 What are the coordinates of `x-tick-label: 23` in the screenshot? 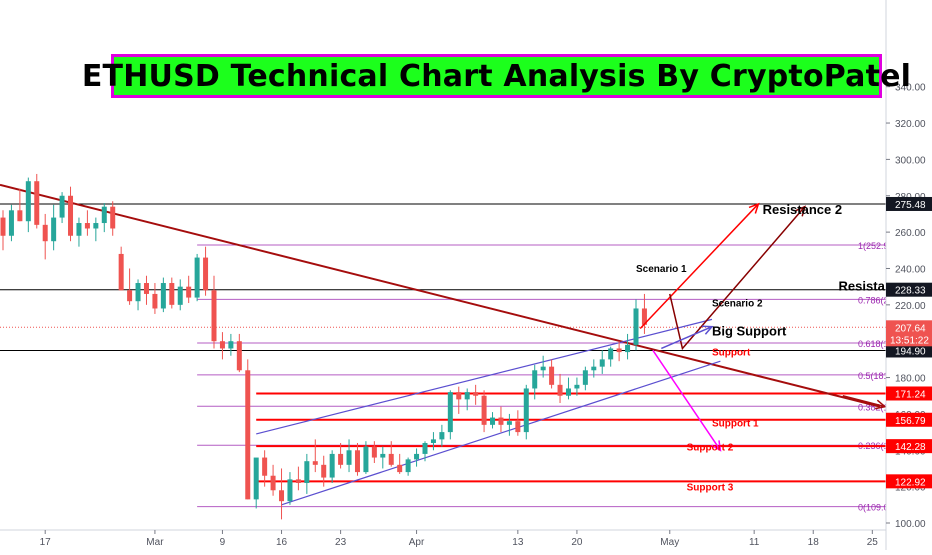 It's located at (341, 542).